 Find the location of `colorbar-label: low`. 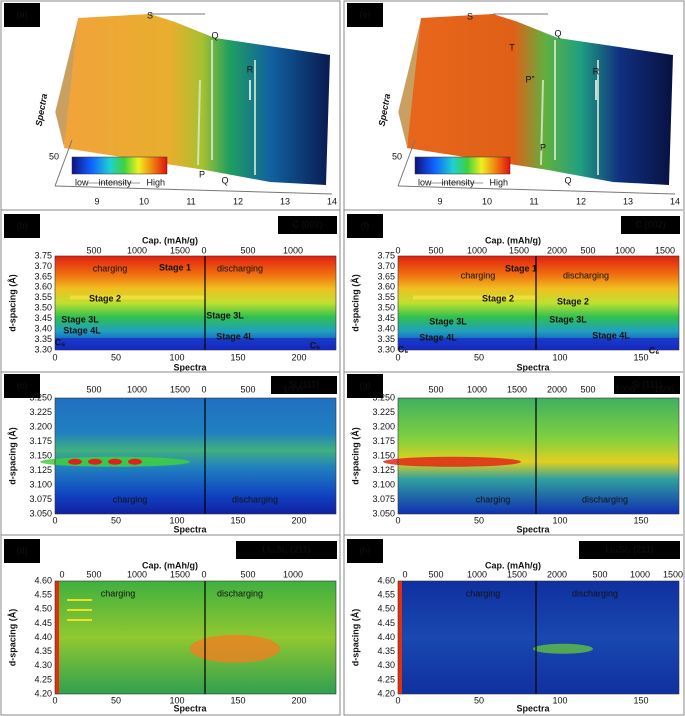

colorbar-label: low is located at coordinates (82, 182).